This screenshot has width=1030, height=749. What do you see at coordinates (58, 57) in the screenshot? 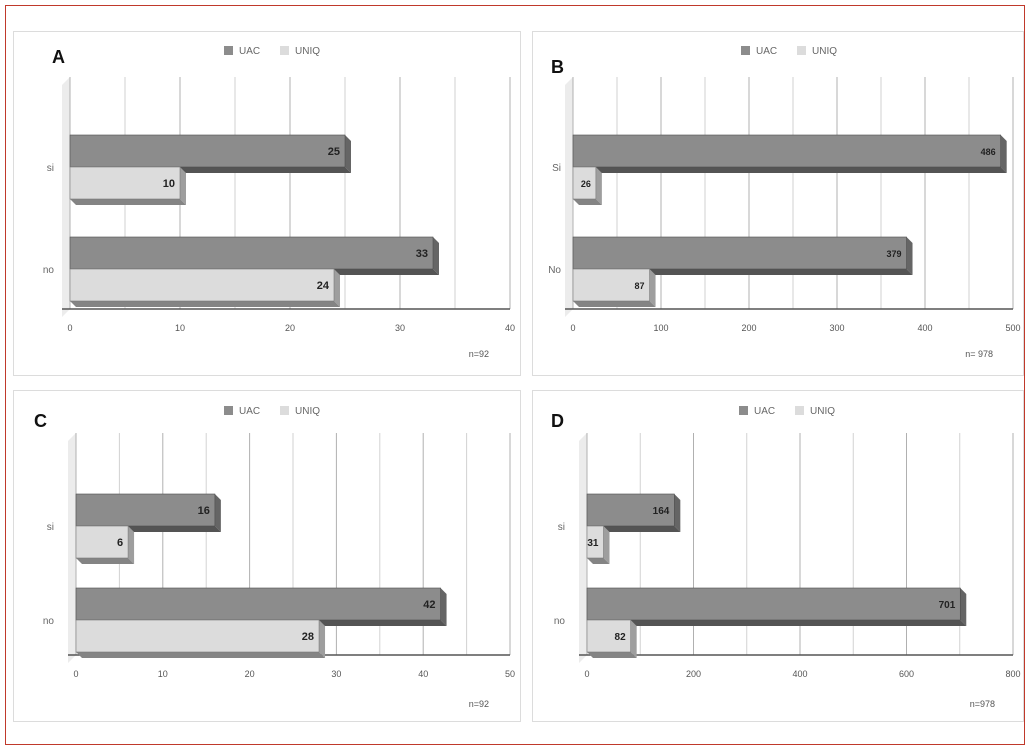
I see `panel-letter: A` at bounding box center [58, 57].